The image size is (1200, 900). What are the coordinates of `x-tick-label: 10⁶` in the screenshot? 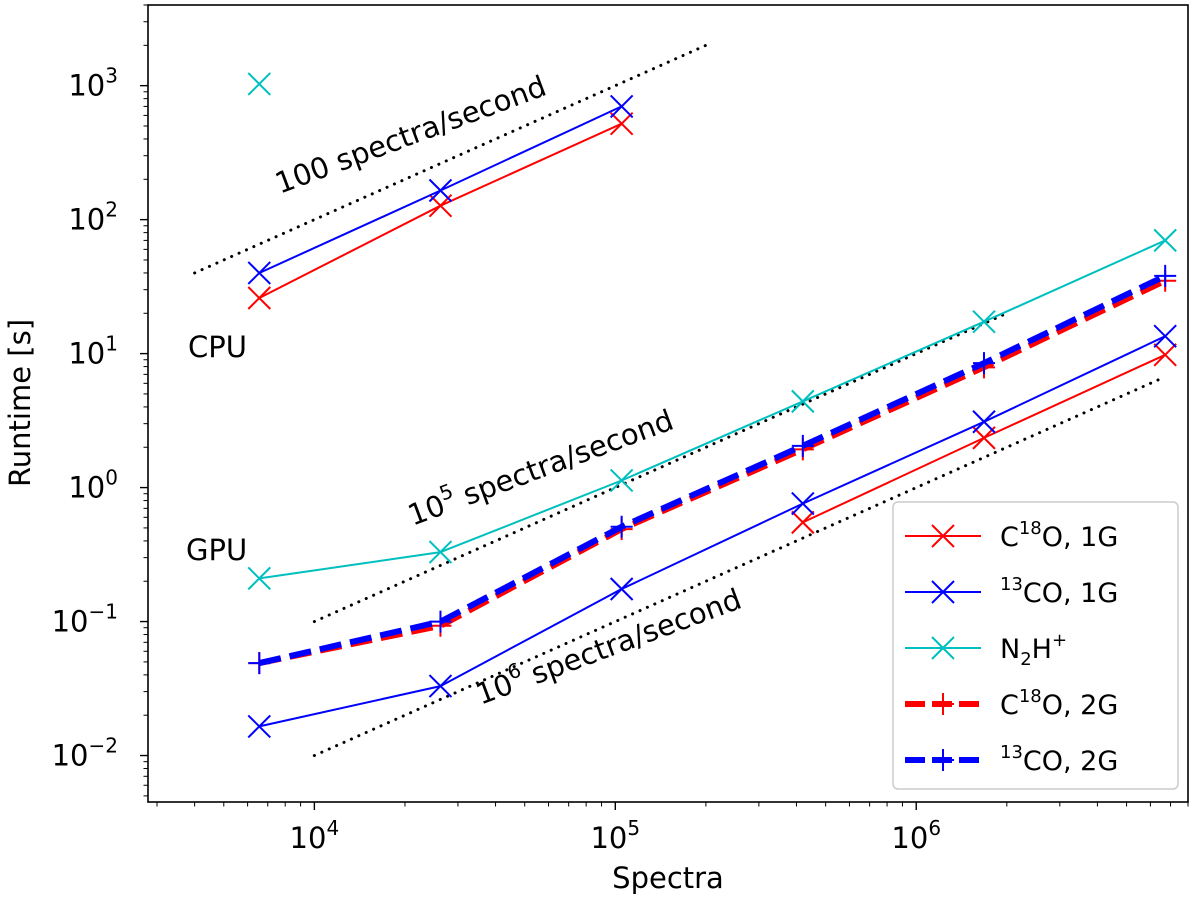 It's located at (916, 835).